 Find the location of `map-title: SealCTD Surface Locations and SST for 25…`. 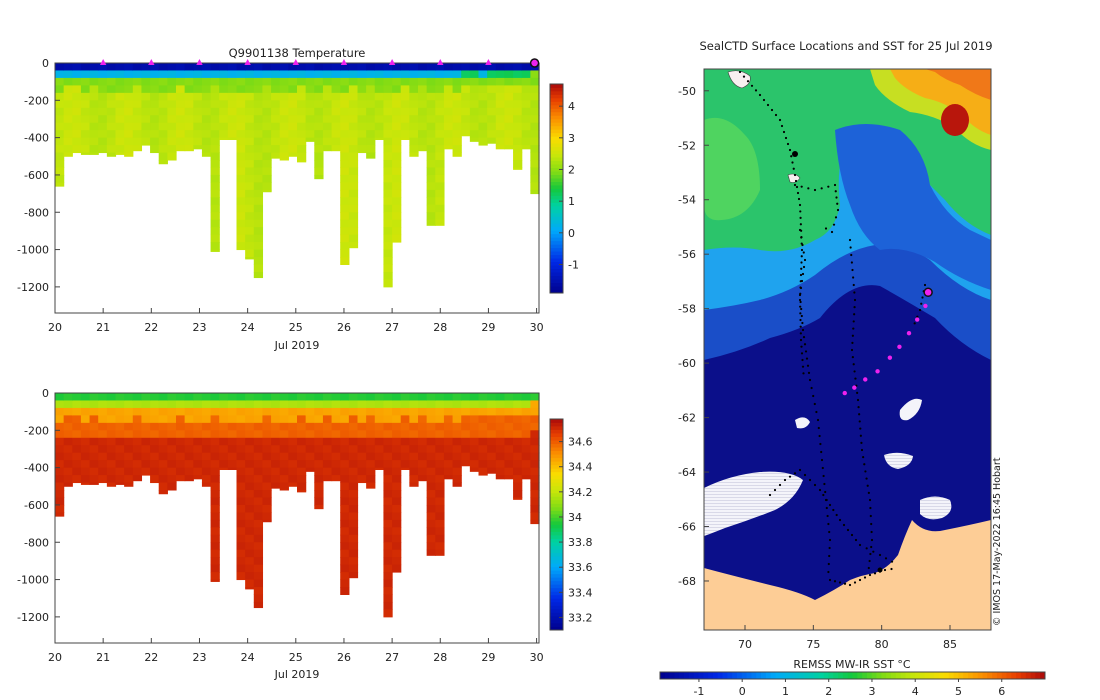

map-title: SealCTD Surface Locations and SST for 25… is located at coordinates (845, 46).